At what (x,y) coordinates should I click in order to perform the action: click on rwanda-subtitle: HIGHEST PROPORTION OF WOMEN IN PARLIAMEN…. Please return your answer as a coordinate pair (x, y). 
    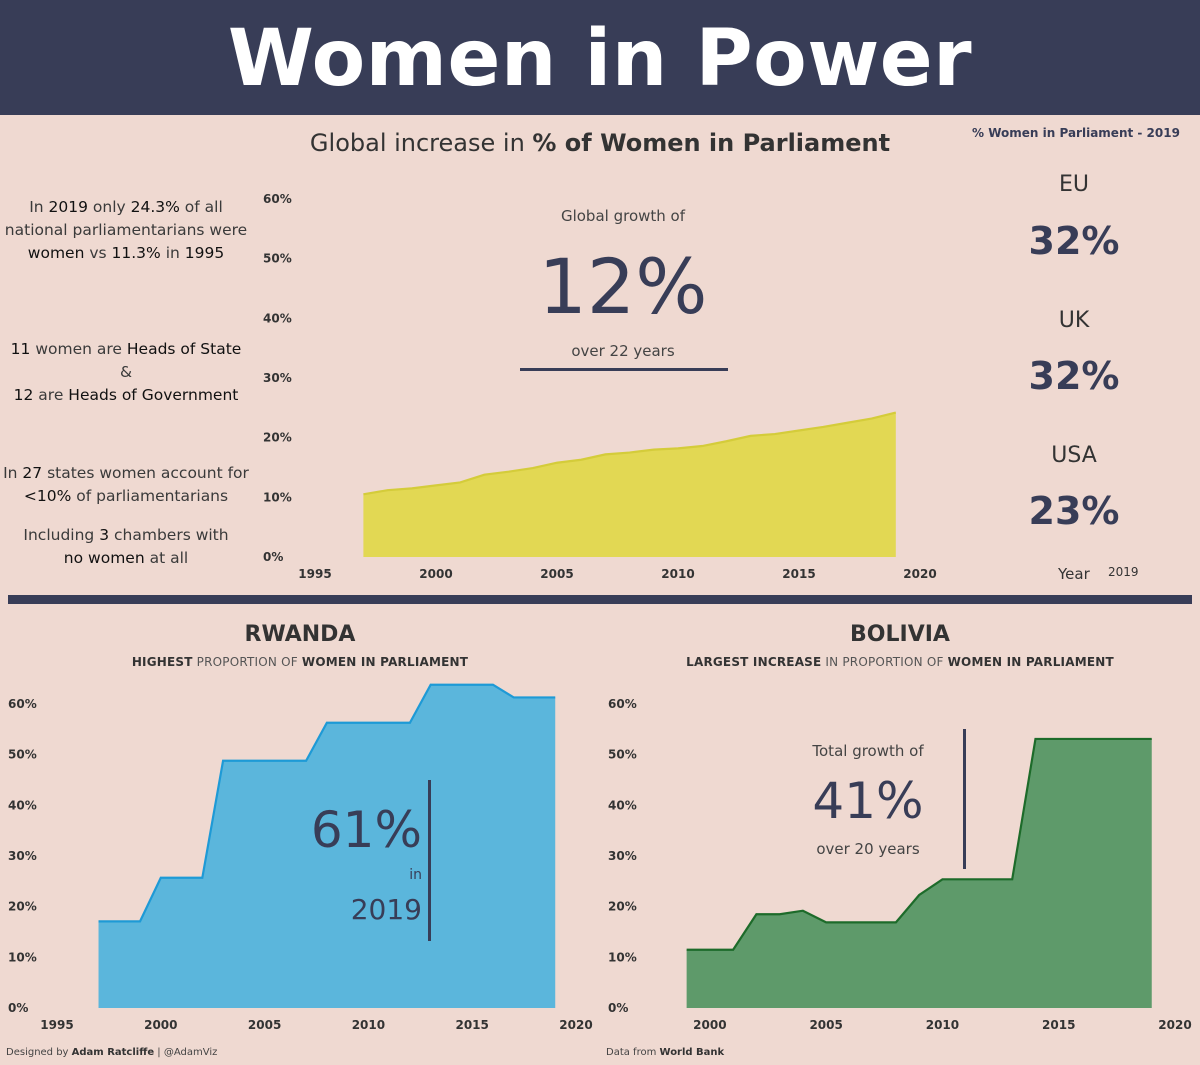
    Looking at the image, I should click on (300, 662).